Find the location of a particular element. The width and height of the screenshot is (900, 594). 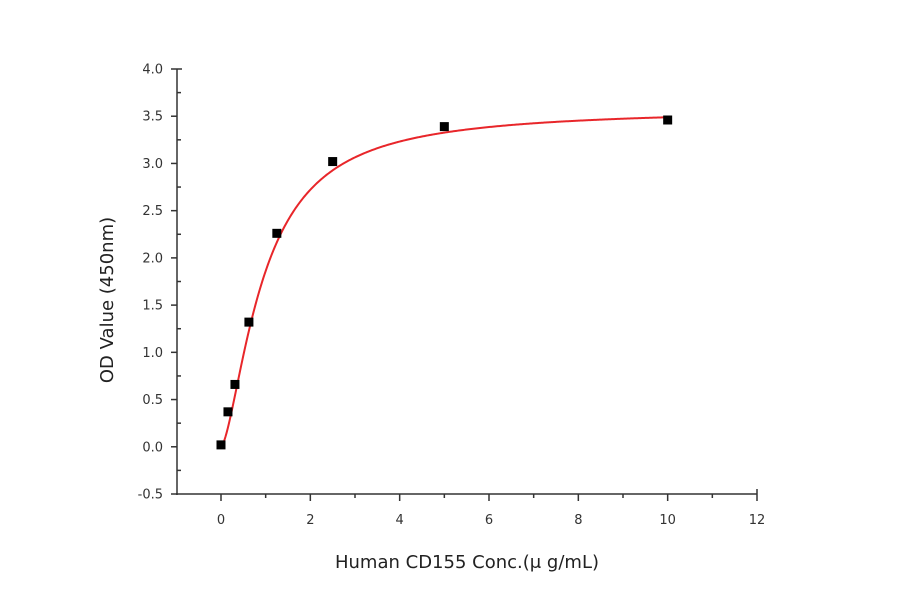

y-tick-label: 3.5 is located at coordinates (152, 117).